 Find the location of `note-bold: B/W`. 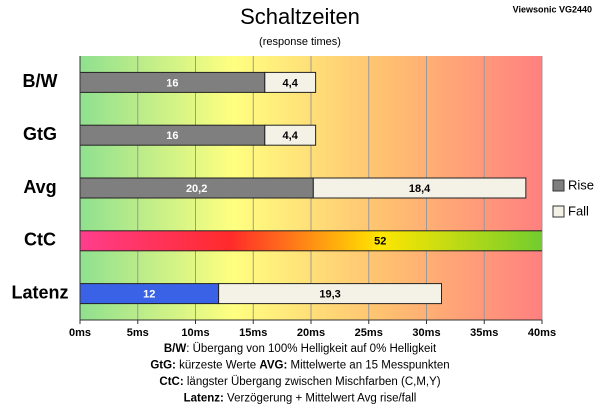

note-bold: B/W is located at coordinates (175, 349).